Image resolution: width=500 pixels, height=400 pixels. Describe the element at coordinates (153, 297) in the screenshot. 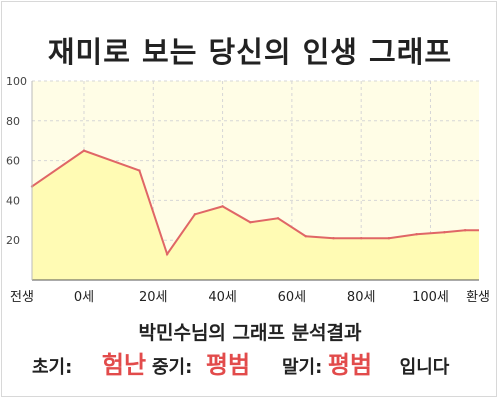

I see `x-tick-label: 20세` at that location.